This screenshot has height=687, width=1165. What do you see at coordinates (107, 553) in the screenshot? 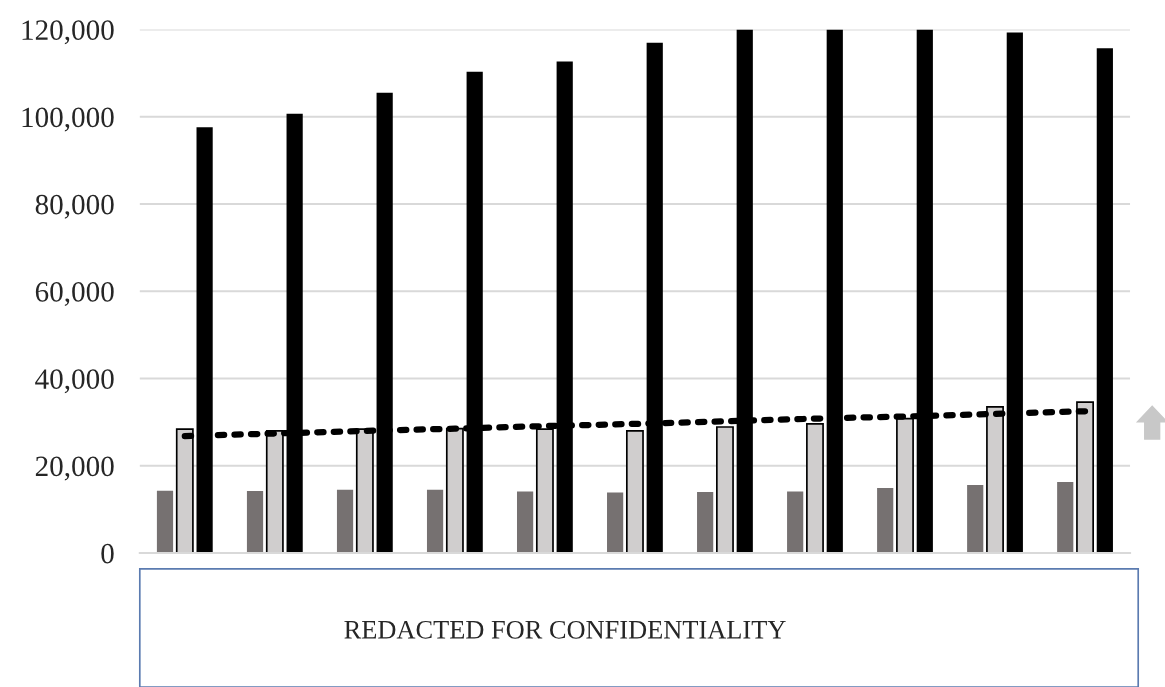
I see `y-tick-label: 0` at bounding box center [107, 553].